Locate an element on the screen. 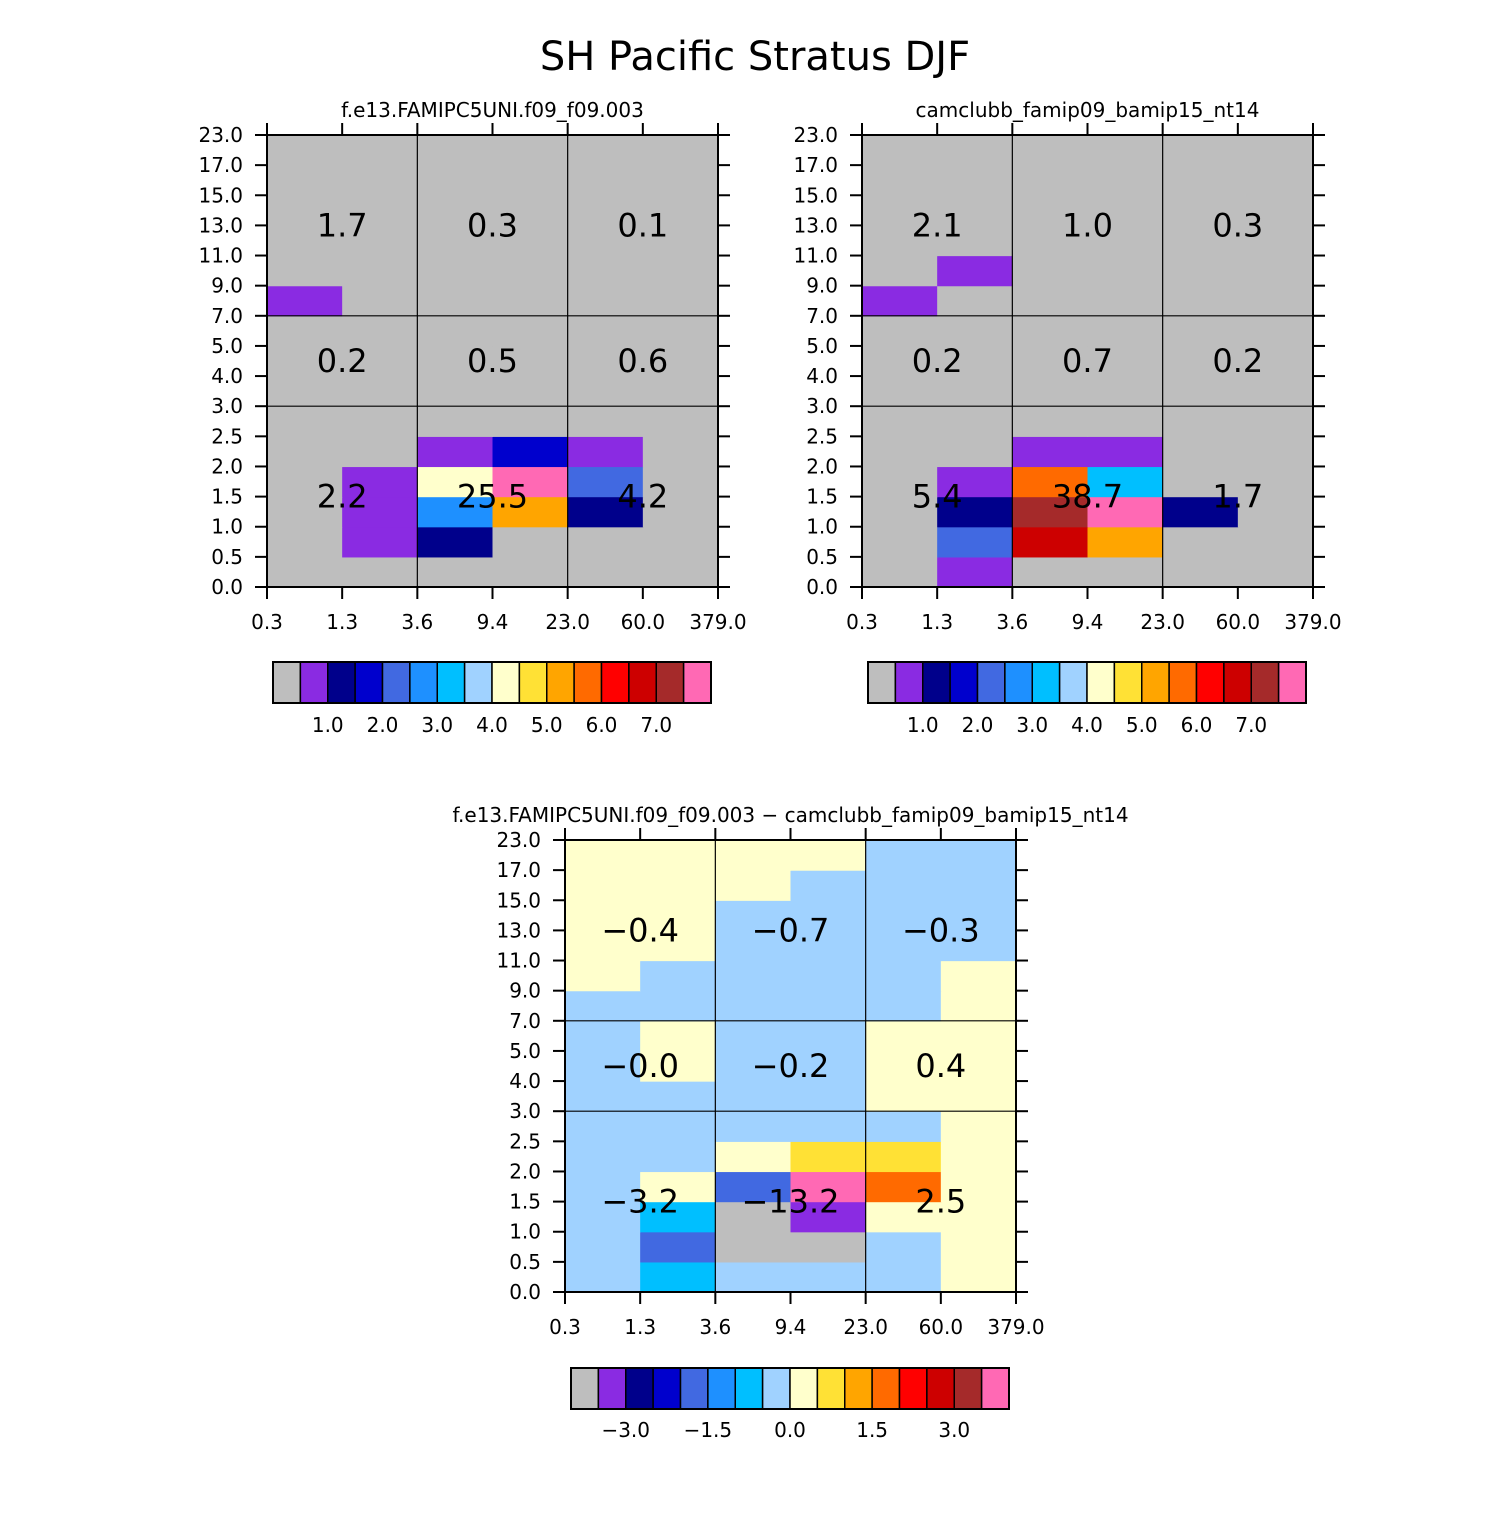 This screenshot has width=1510, height=1515. group-sum-label: −0.4 is located at coordinates (640, 930).